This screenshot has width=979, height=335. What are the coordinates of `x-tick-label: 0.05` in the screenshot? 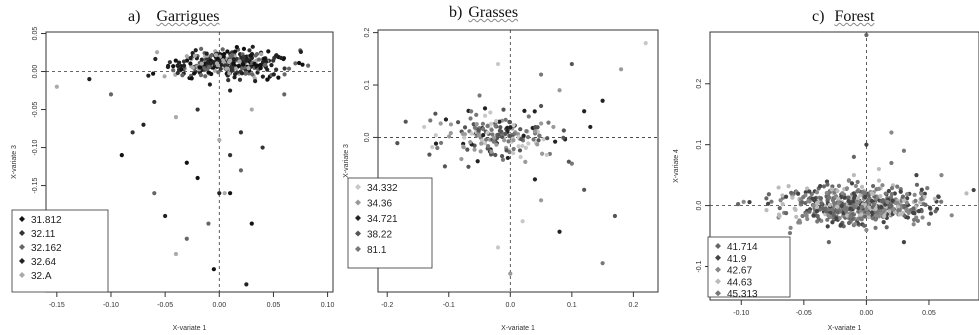 It's located at (929, 313).